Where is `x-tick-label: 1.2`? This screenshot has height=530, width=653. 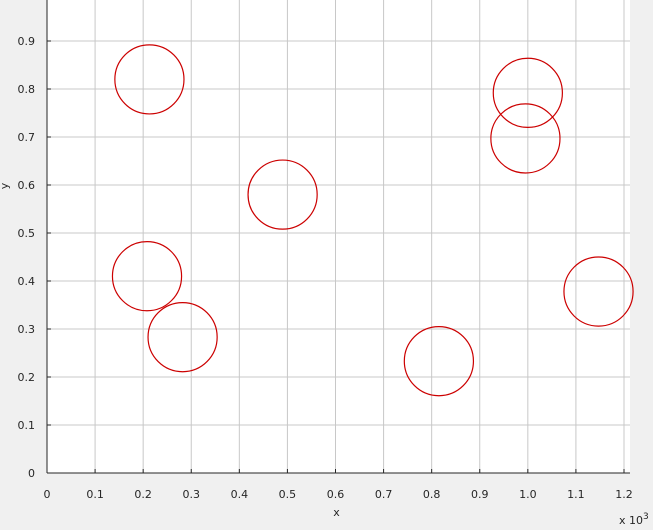
x-tick-label: 1.2 is located at coordinates (624, 494).